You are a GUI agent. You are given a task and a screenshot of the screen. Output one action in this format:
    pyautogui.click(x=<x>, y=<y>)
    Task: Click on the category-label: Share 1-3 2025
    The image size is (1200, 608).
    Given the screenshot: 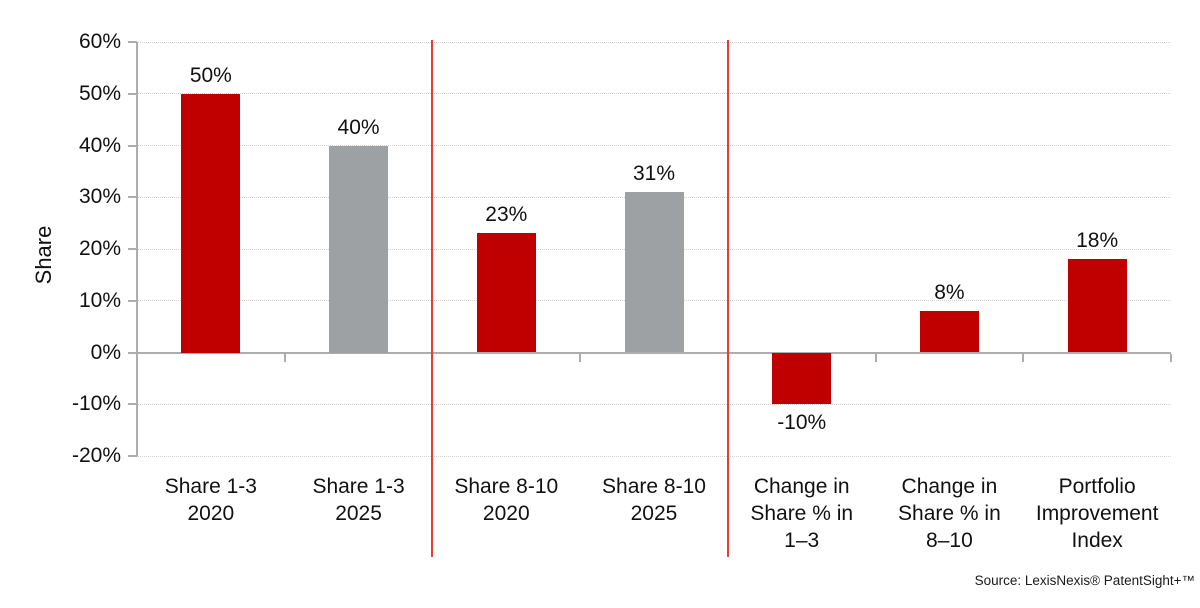 What is the action you would take?
    pyautogui.click(x=358, y=500)
    